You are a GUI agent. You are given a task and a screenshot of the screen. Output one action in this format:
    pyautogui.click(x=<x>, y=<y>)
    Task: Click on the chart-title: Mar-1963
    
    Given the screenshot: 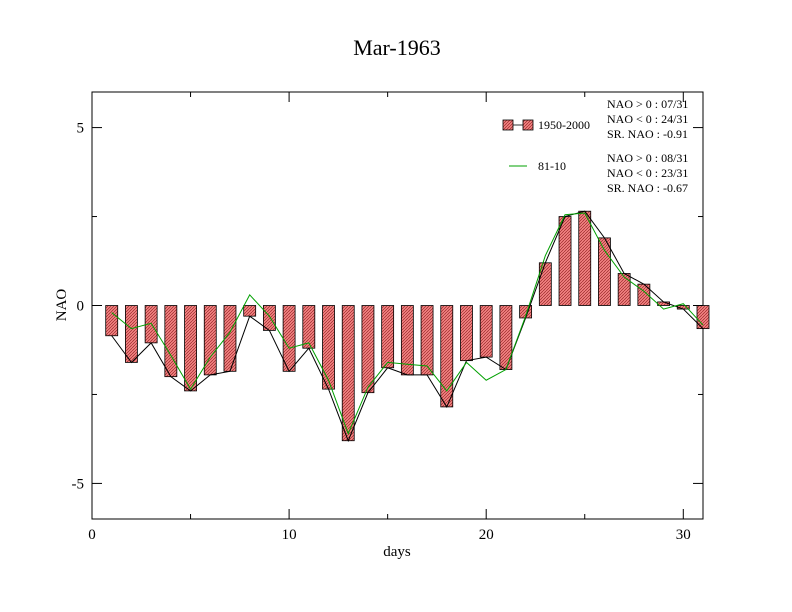 What is the action you would take?
    pyautogui.click(x=397, y=47)
    